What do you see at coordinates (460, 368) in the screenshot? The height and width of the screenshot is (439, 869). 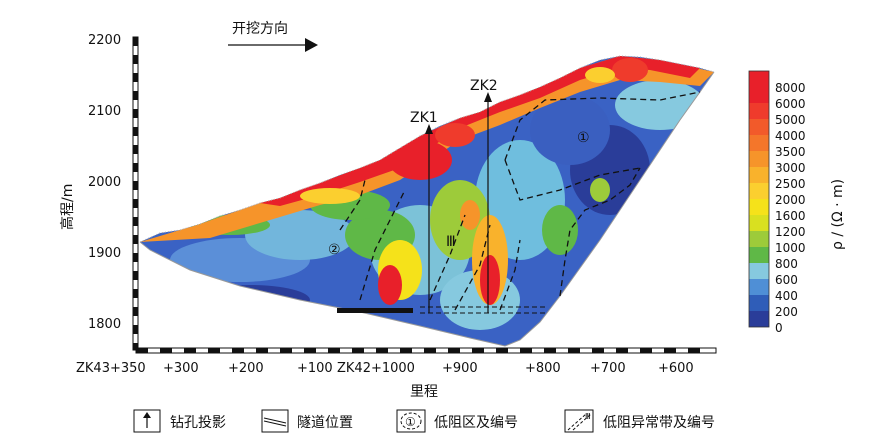 I see `x-tick-900: +900` at bounding box center [460, 368].